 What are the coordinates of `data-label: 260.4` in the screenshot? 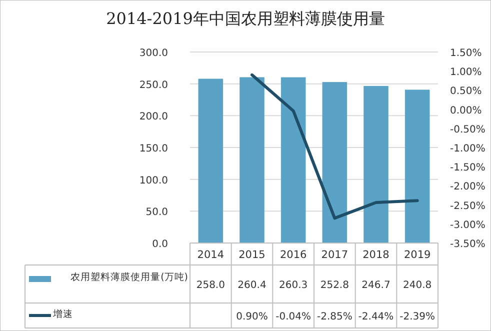 It's located at (252, 285).